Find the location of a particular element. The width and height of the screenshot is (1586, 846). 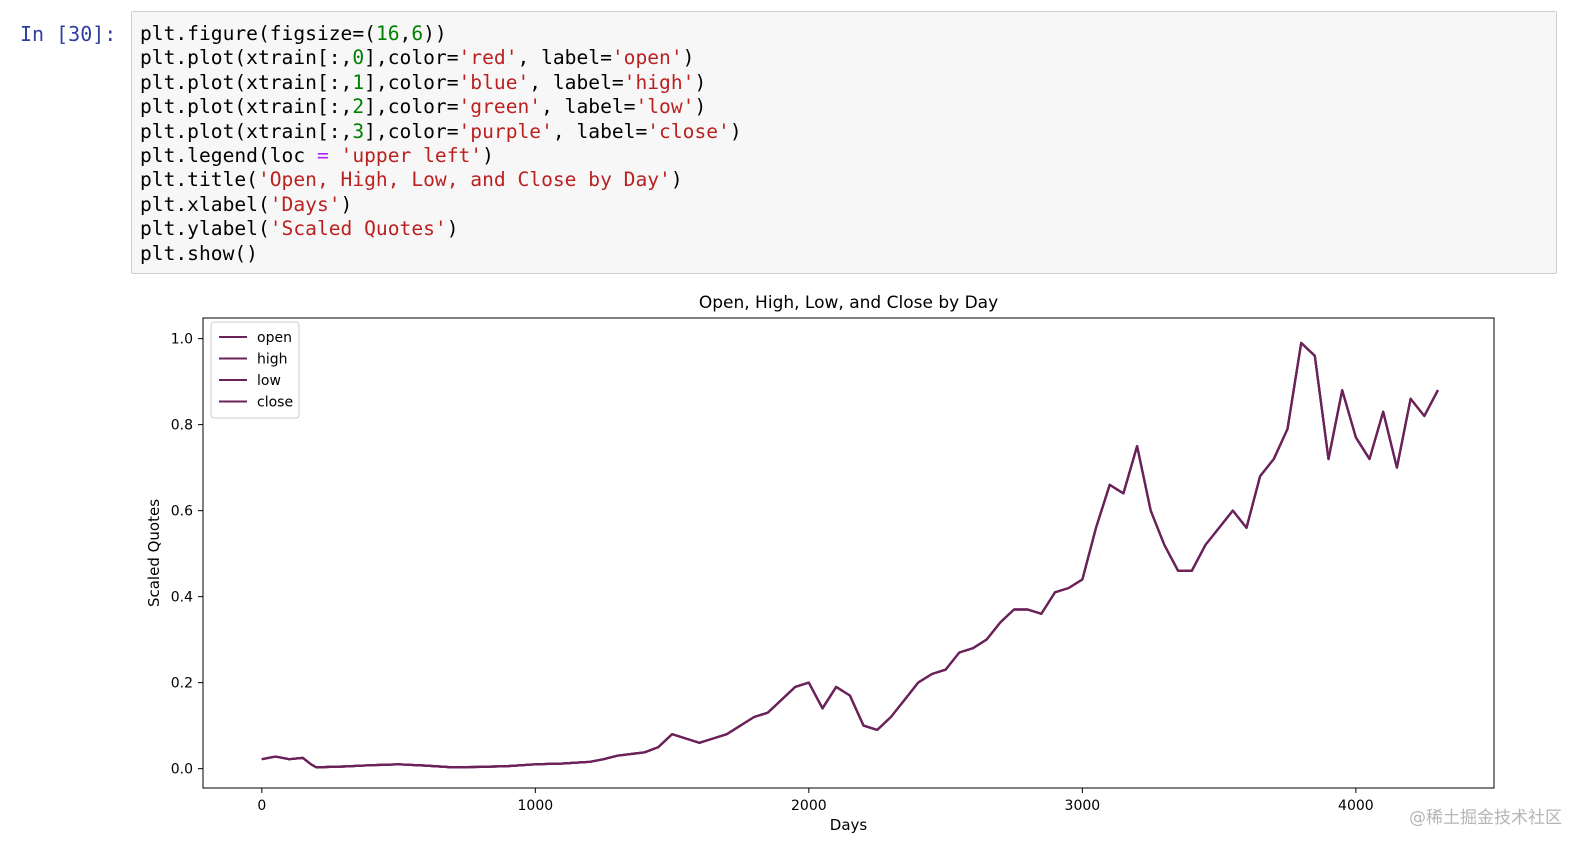

y-tick-label: 0.8 is located at coordinates (182, 426).